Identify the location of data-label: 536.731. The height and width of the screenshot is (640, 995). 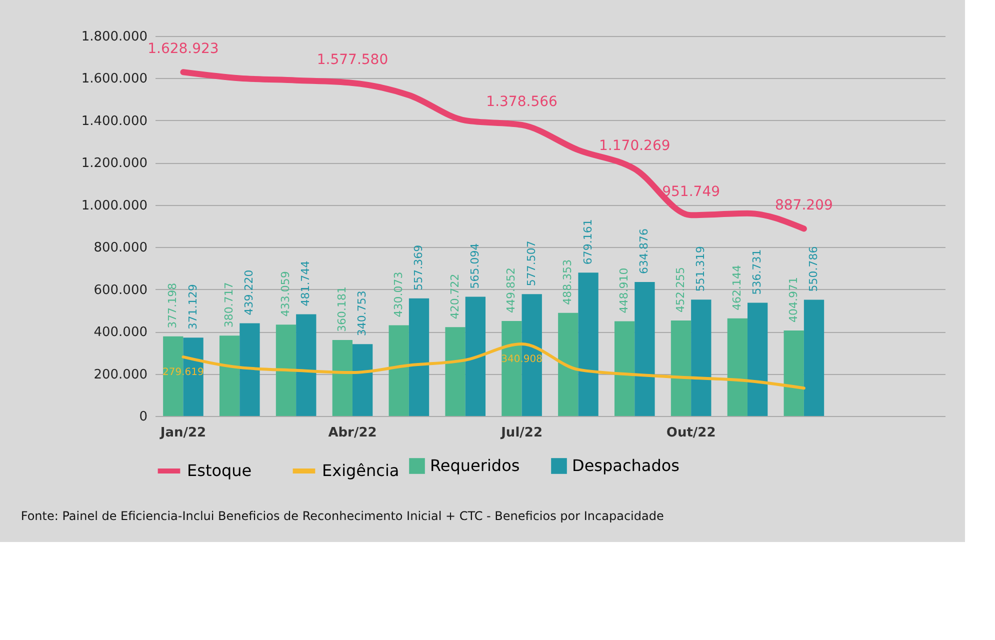
(757, 272).